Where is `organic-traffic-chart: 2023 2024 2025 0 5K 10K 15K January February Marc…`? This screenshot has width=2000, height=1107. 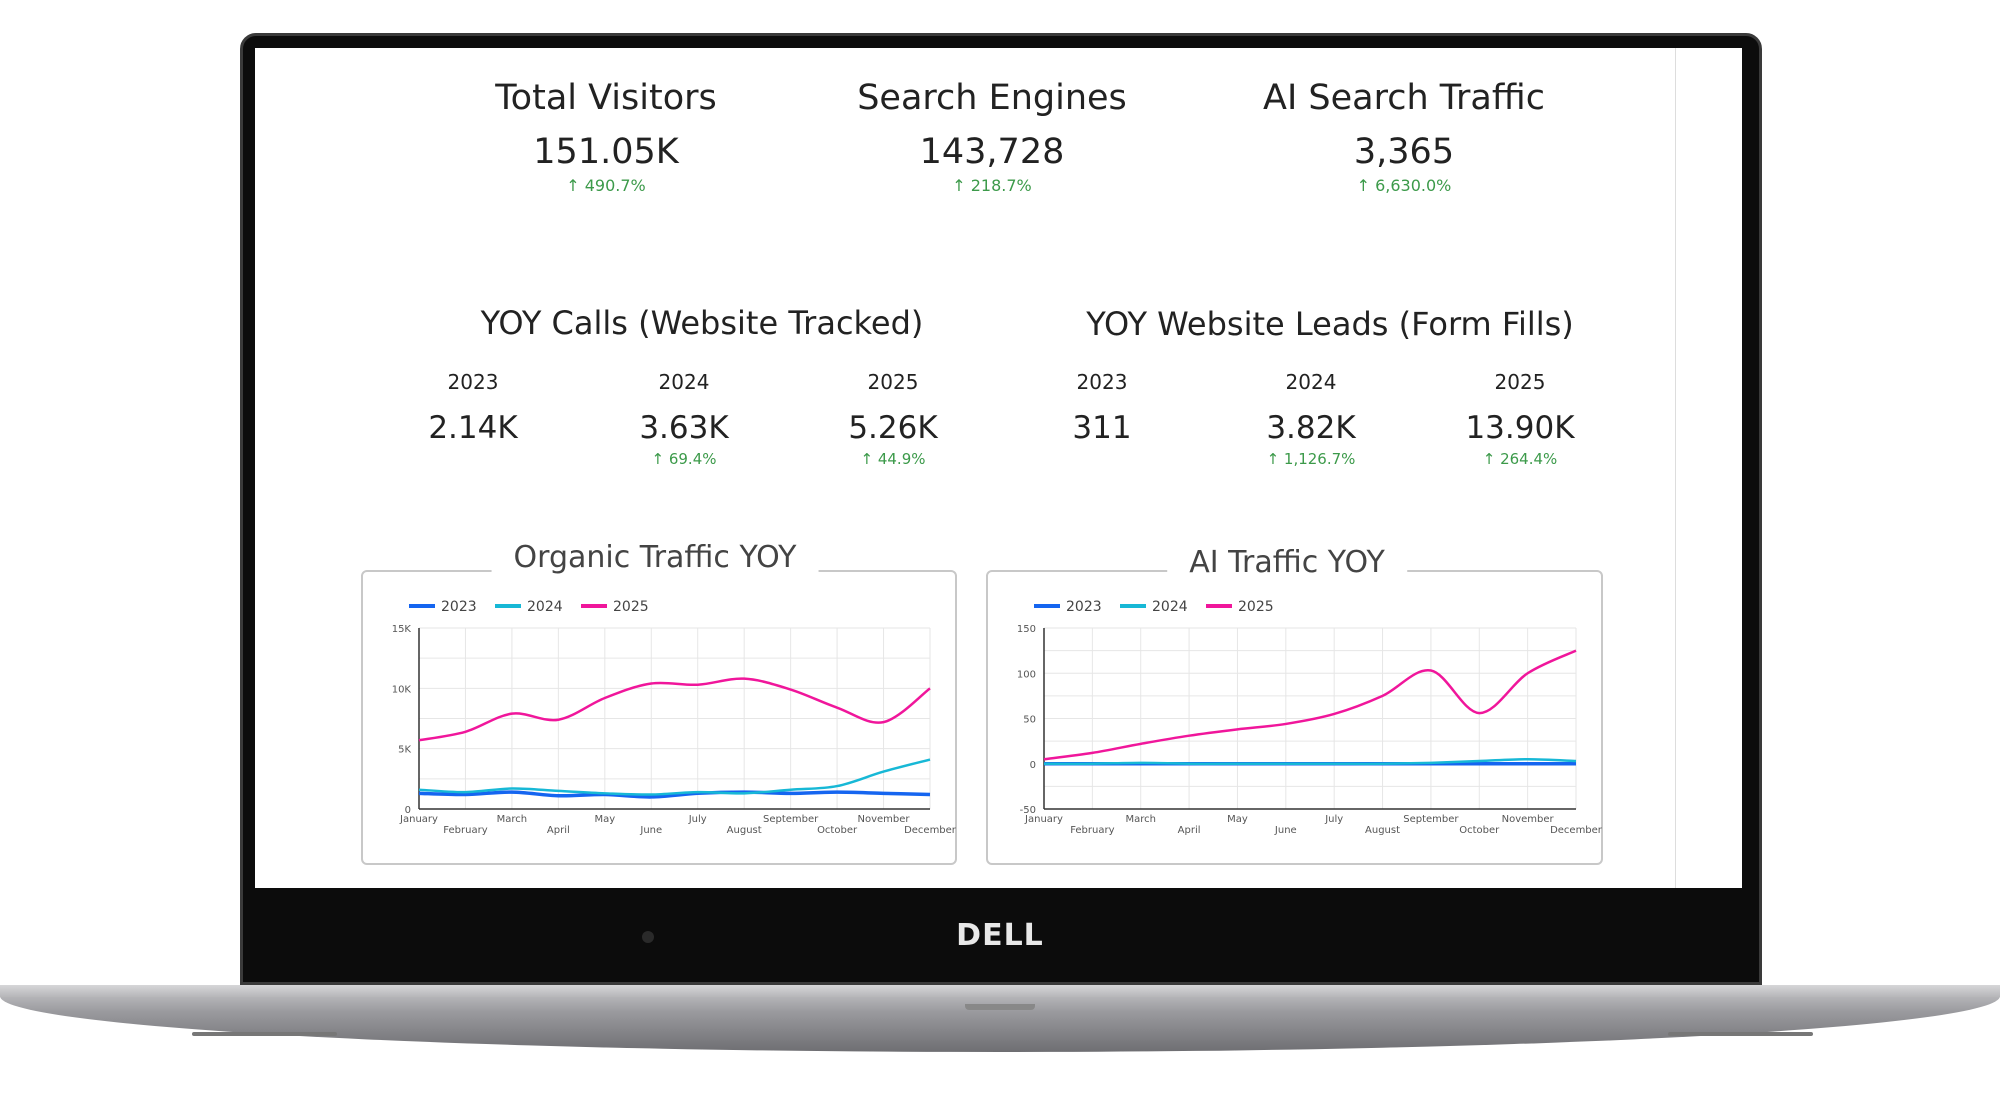
organic-traffic-chart: 2023 2024 2025 0 5K 10K 15K January February Marc… is located at coordinates (674, 717).